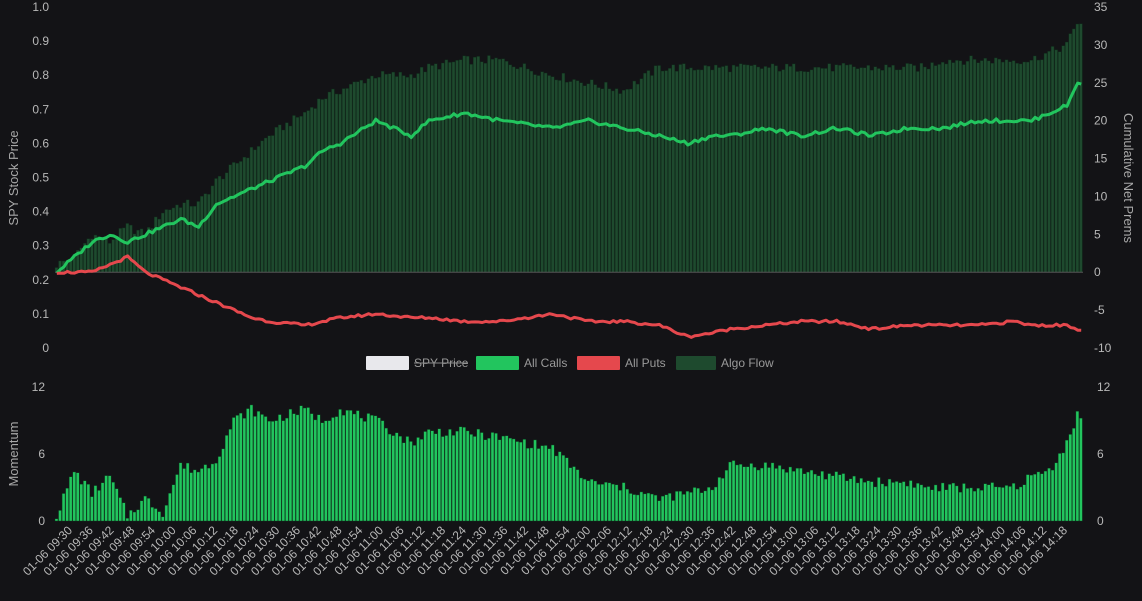 The height and width of the screenshot is (601, 1142). I want to click on y-tick-left: 1.0, so click(40, 7).